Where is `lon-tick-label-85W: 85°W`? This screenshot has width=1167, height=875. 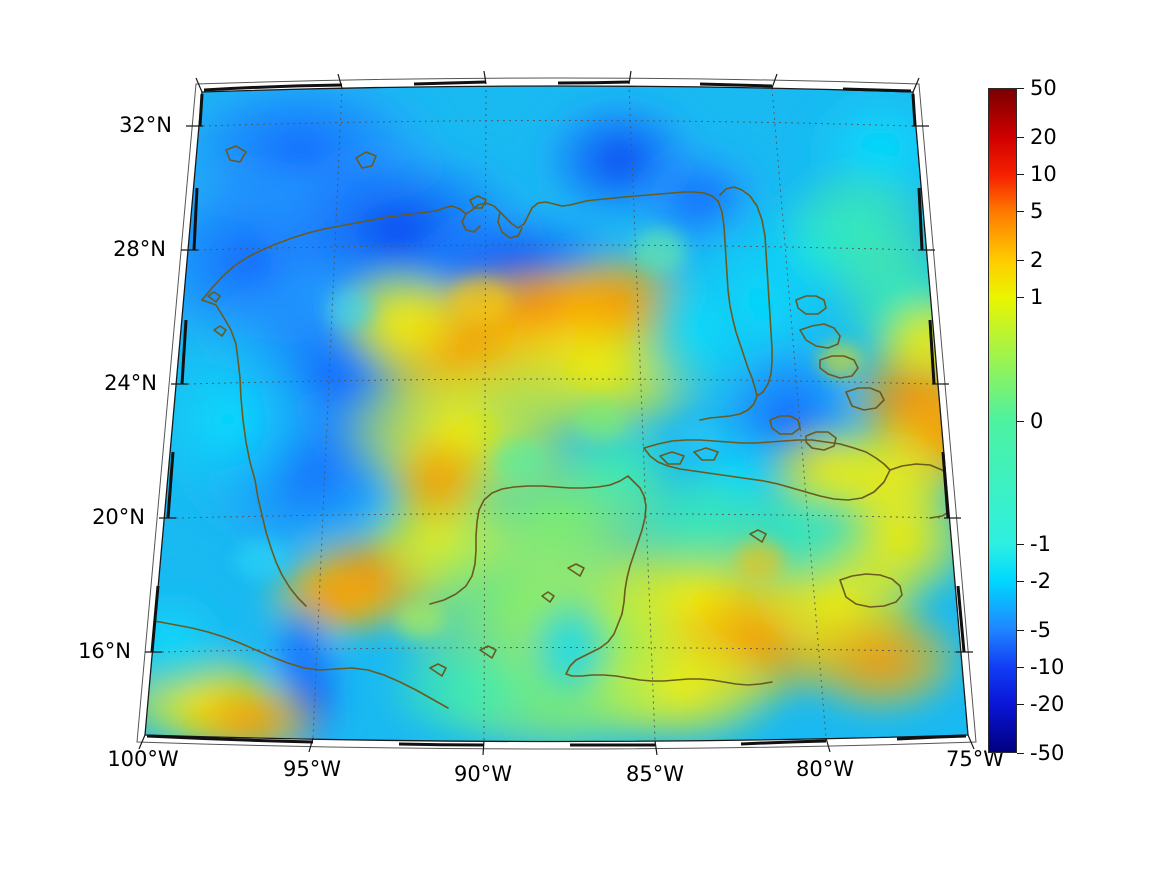 lon-tick-label-85W: 85°W is located at coordinates (655, 774).